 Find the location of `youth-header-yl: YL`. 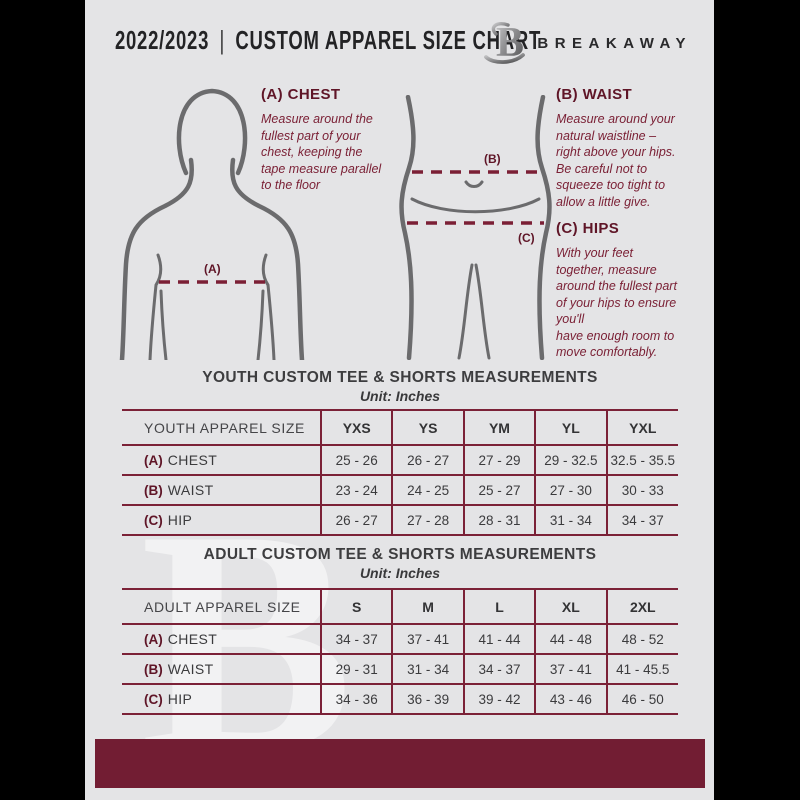

youth-header-yl: YL is located at coordinates (570, 427).